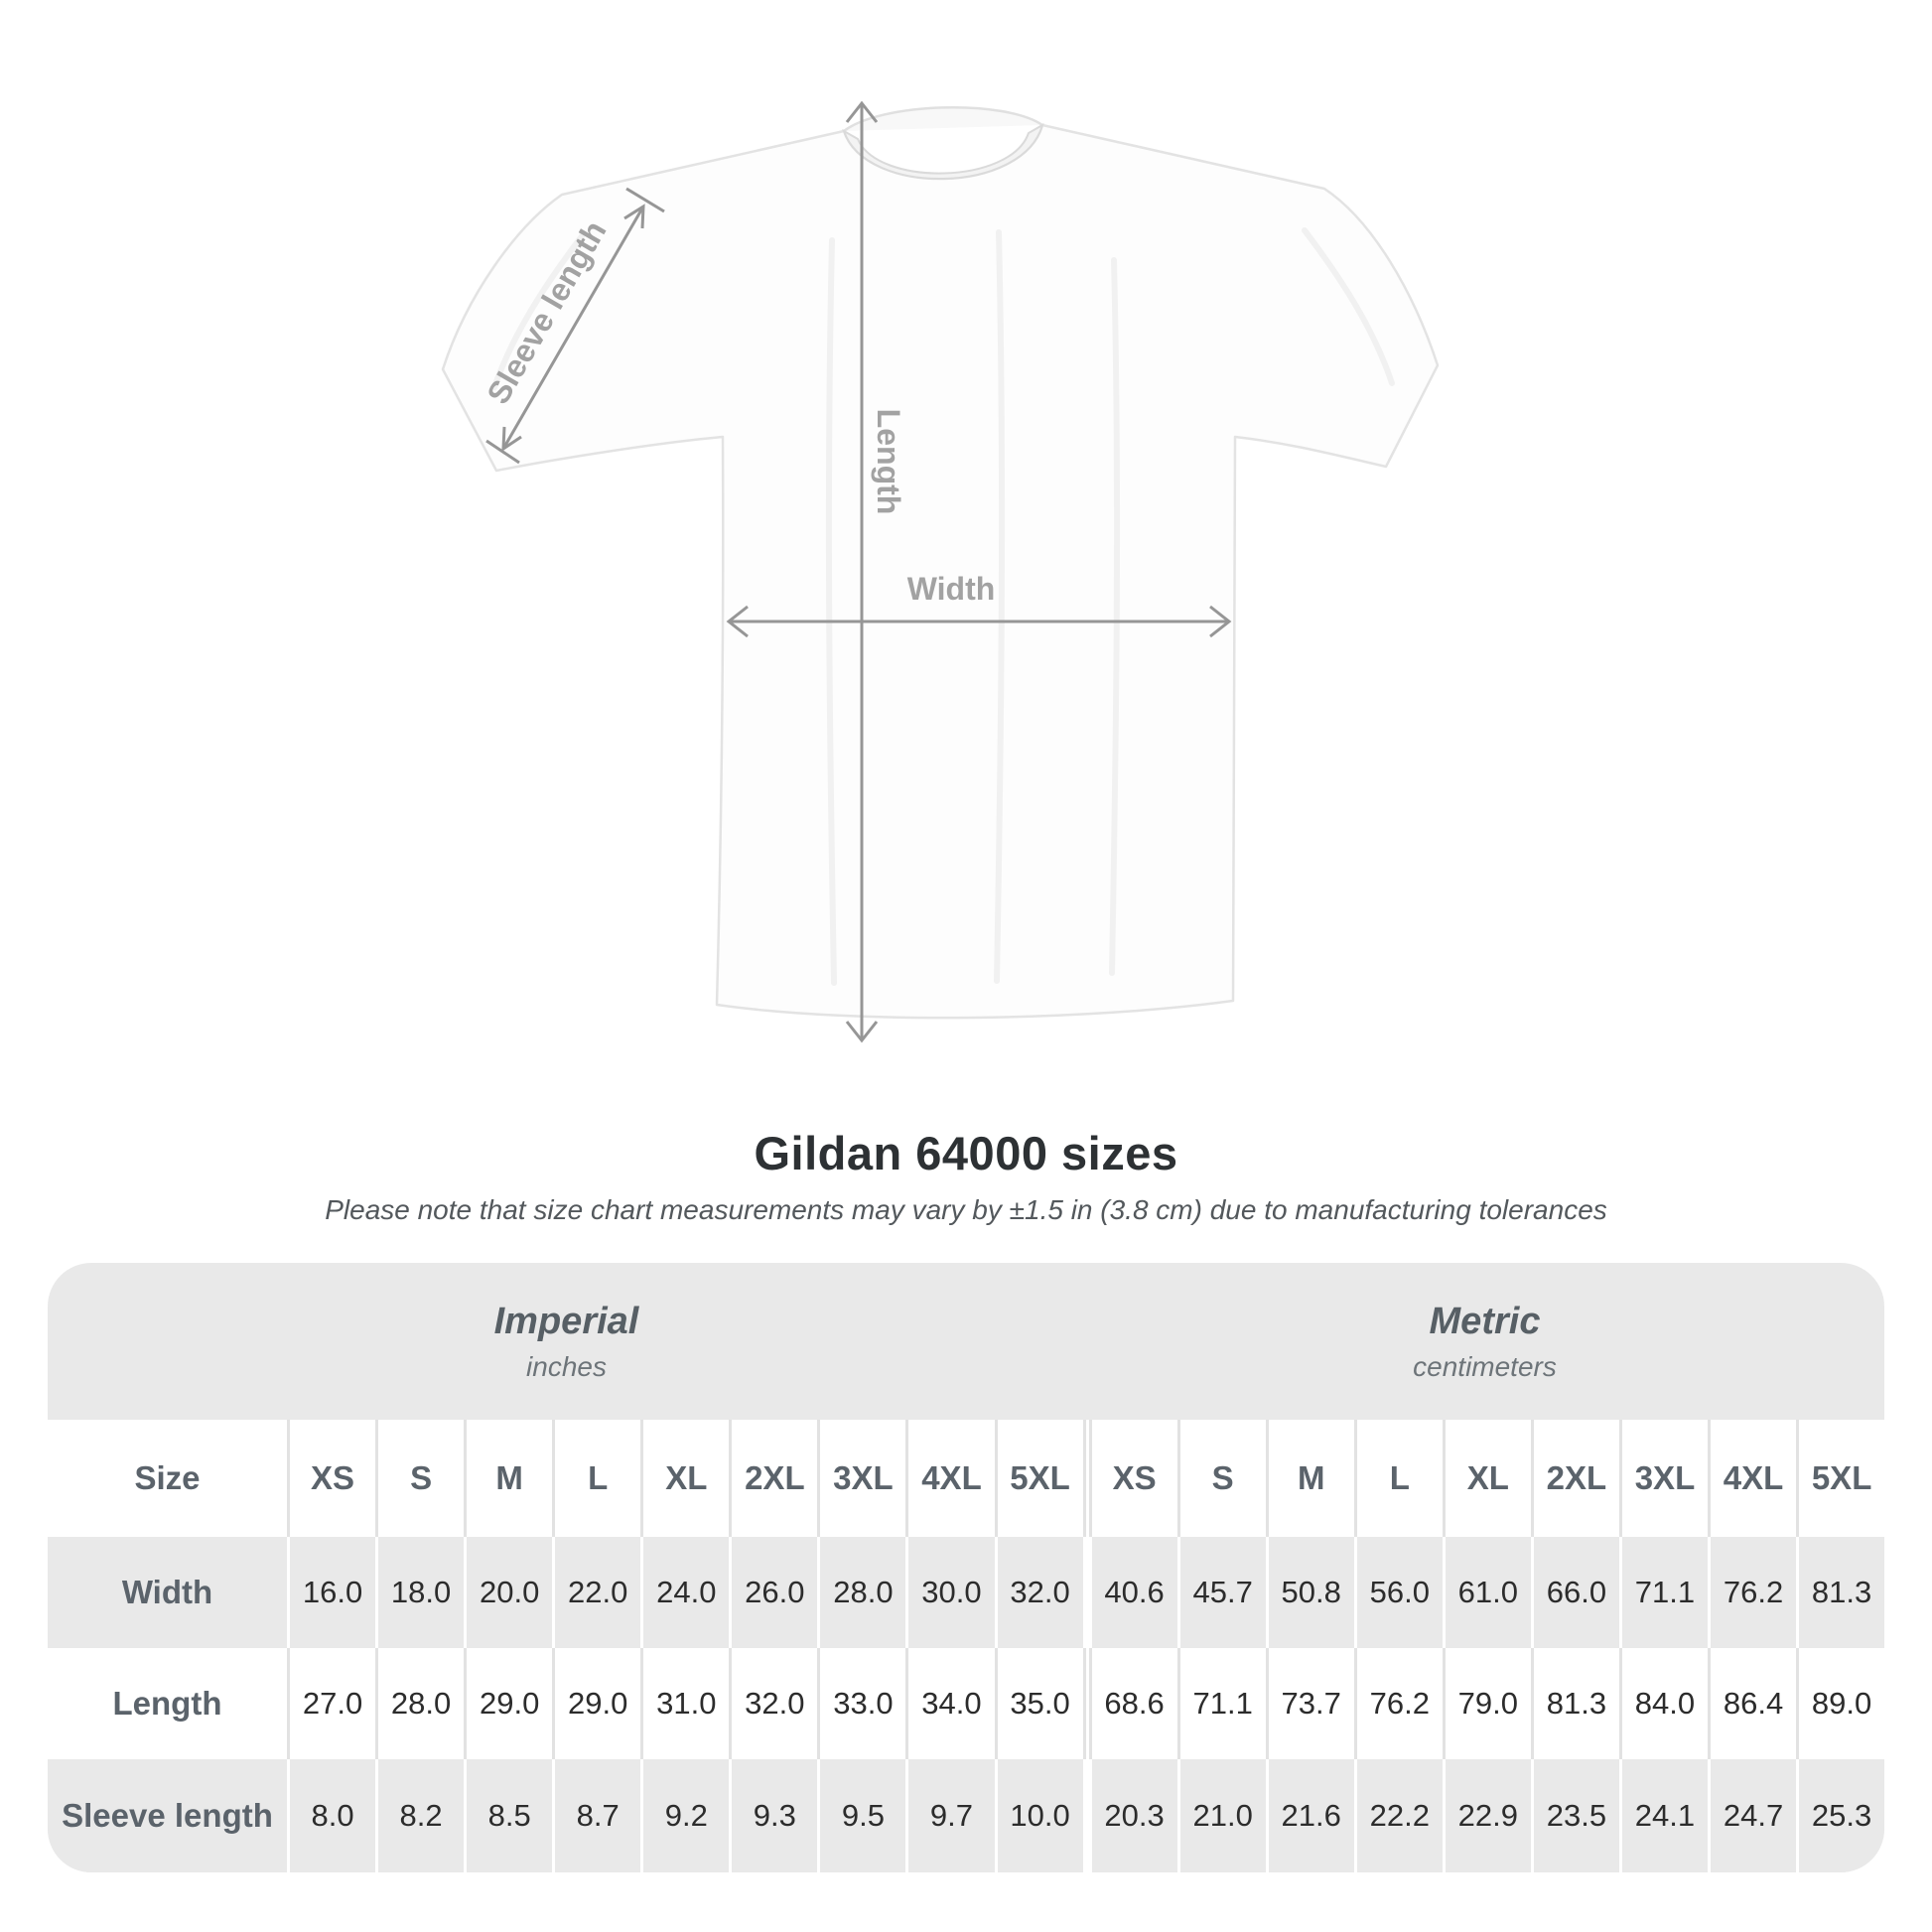 This screenshot has width=1932, height=1932. Describe the element at coordinates (167, 1703) in the screenshot. I see `row-label: Length` at that location.